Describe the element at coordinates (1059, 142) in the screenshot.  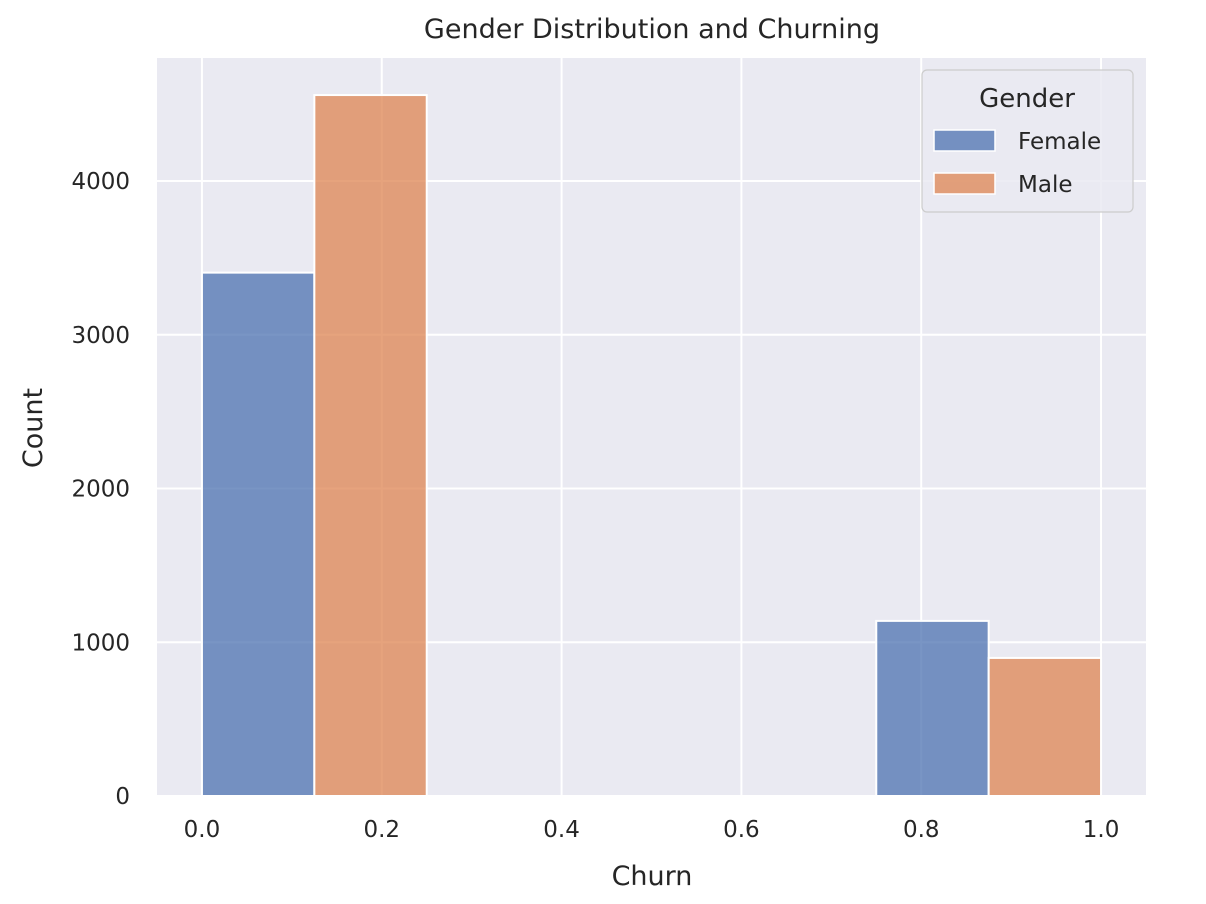
I see `legend-label-female: Female` at that location.